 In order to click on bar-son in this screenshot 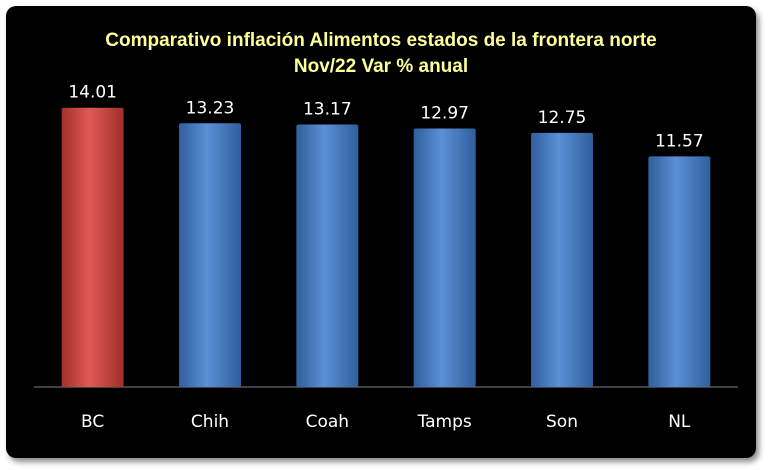, I will do `click(562, 259)`.